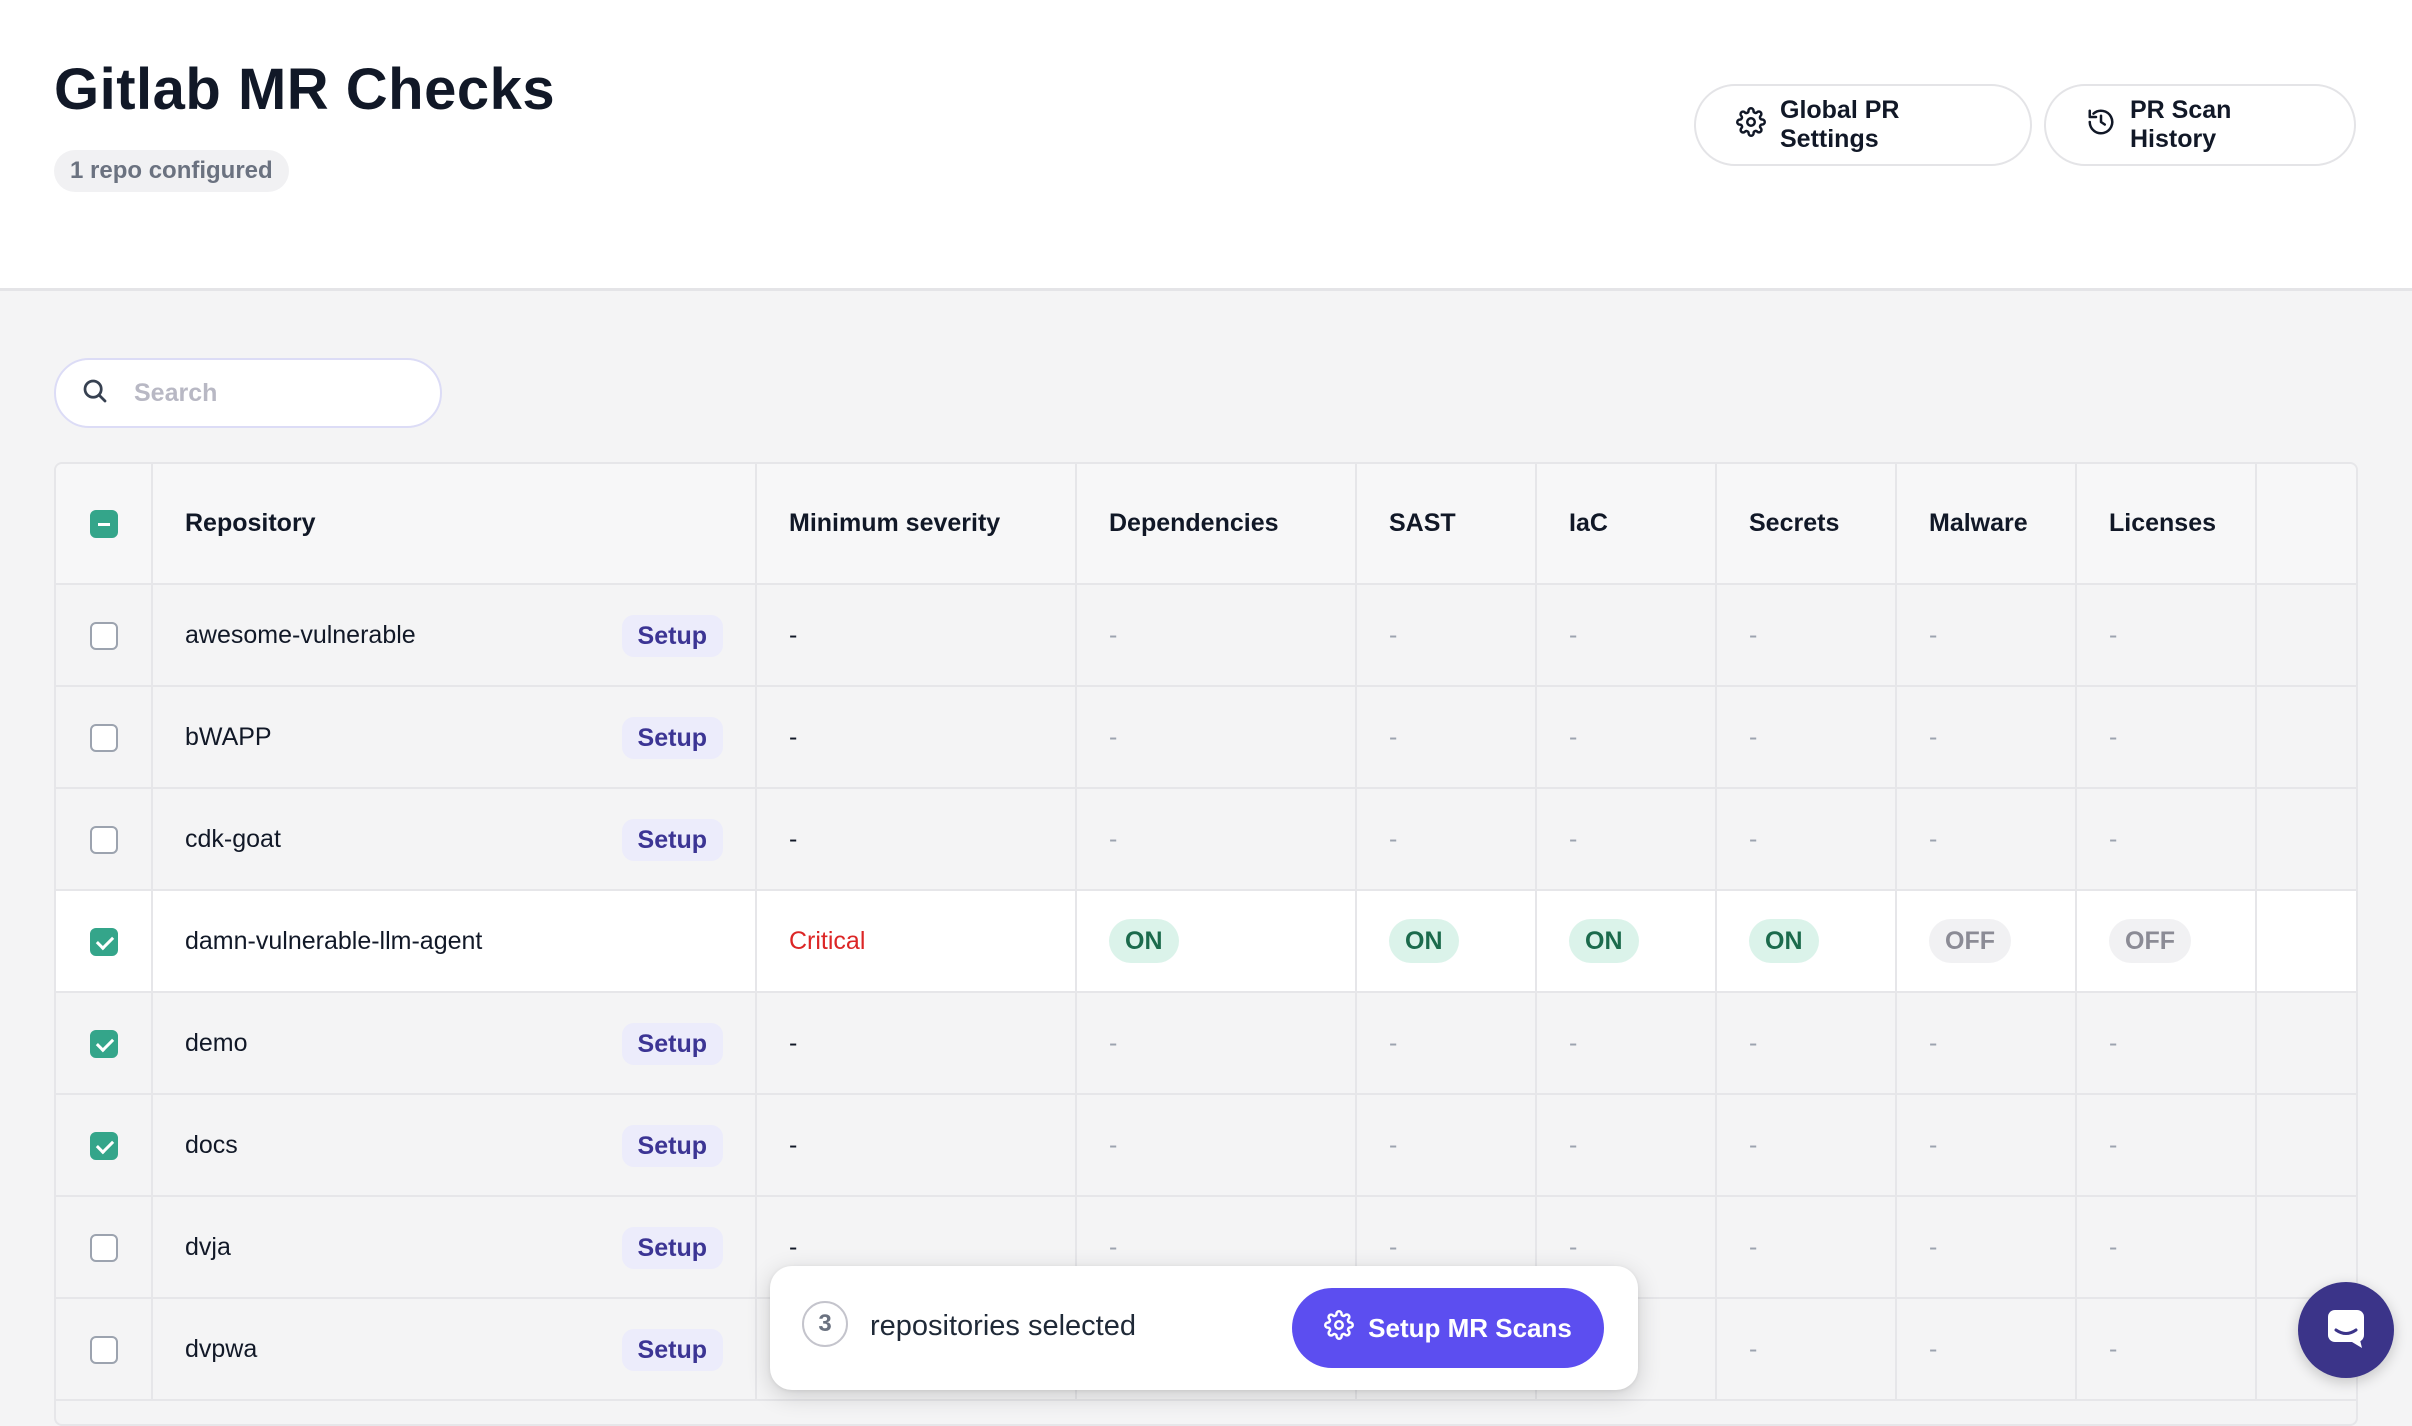 The height and width of the screenshot is (1426, 2412). I want to click on select-all-checkbox, so click(103, 524).